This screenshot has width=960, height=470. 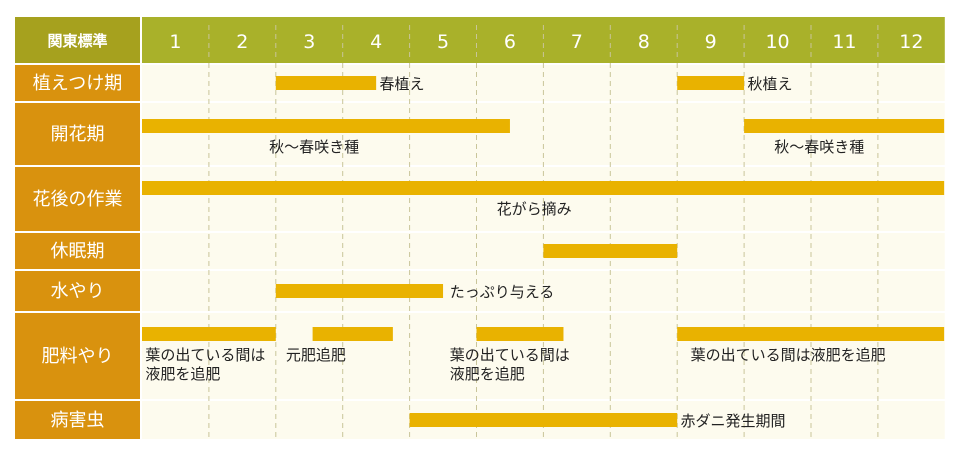 I want to click on month-label: 6, so click(x=510, y=42).